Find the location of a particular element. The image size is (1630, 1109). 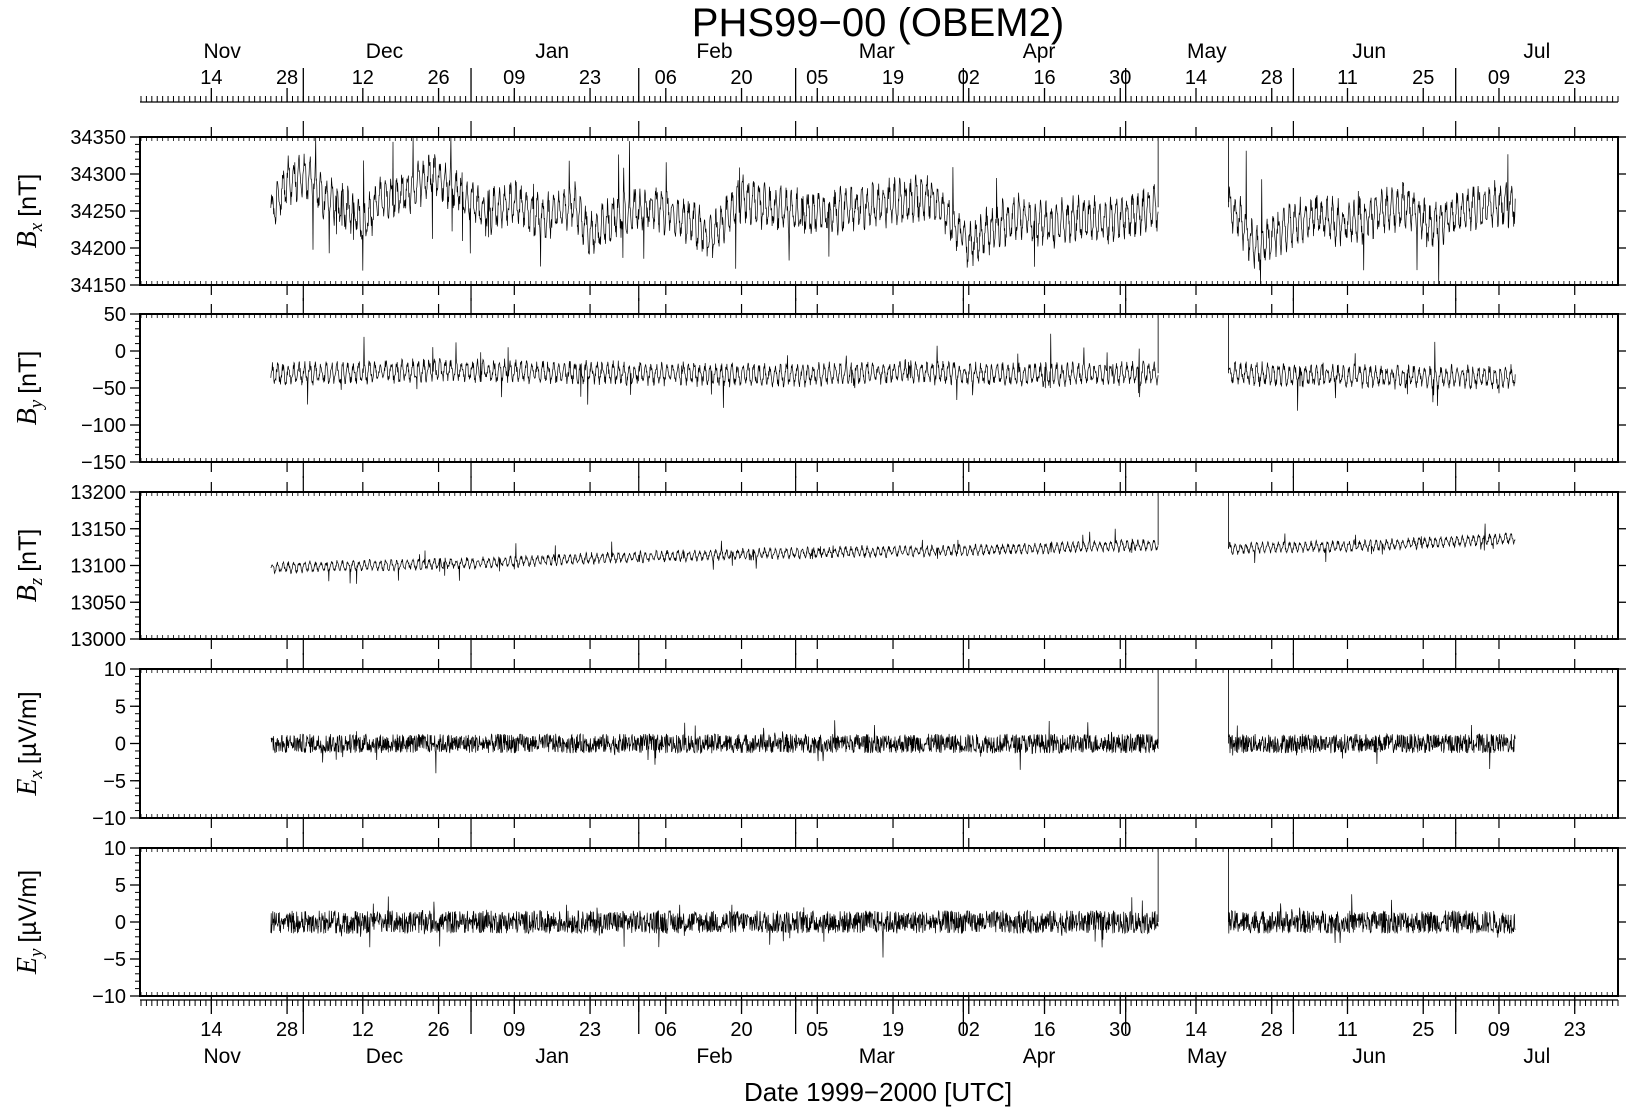

date-tick-label: 06 is located at coordinates (666, 78).